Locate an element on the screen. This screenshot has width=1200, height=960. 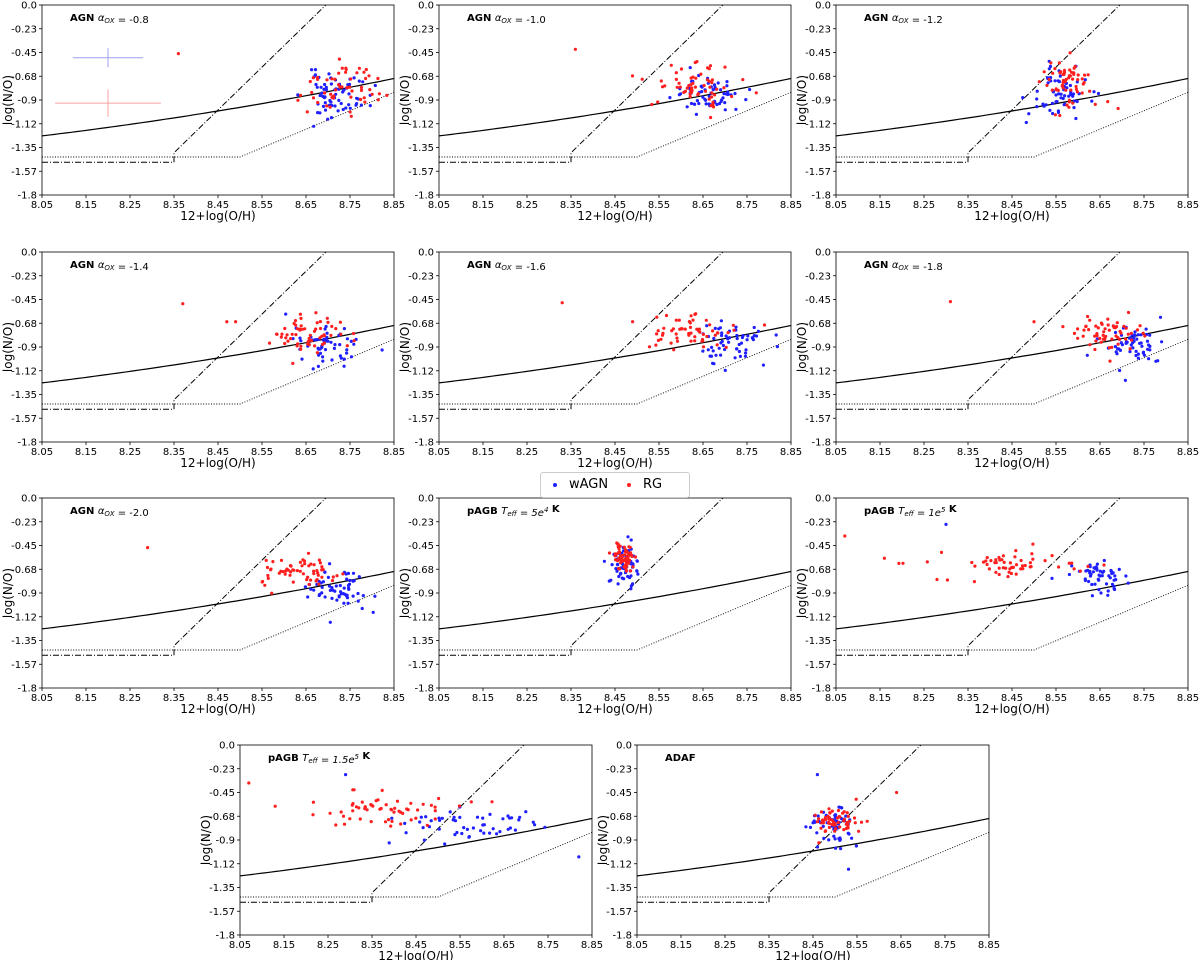
y-tick-label: -1.57 is located at coordinates (24, 419).